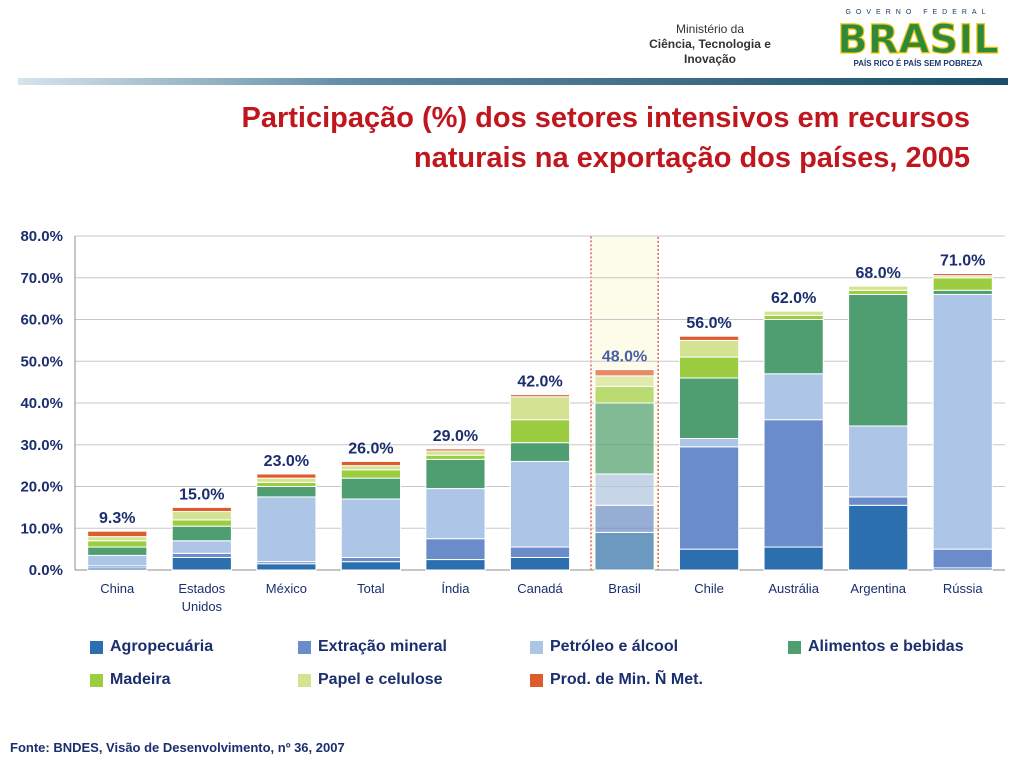 The image size is (1024, 768). I want to click on bar-total-label: 42.0%, so click(539, 382).